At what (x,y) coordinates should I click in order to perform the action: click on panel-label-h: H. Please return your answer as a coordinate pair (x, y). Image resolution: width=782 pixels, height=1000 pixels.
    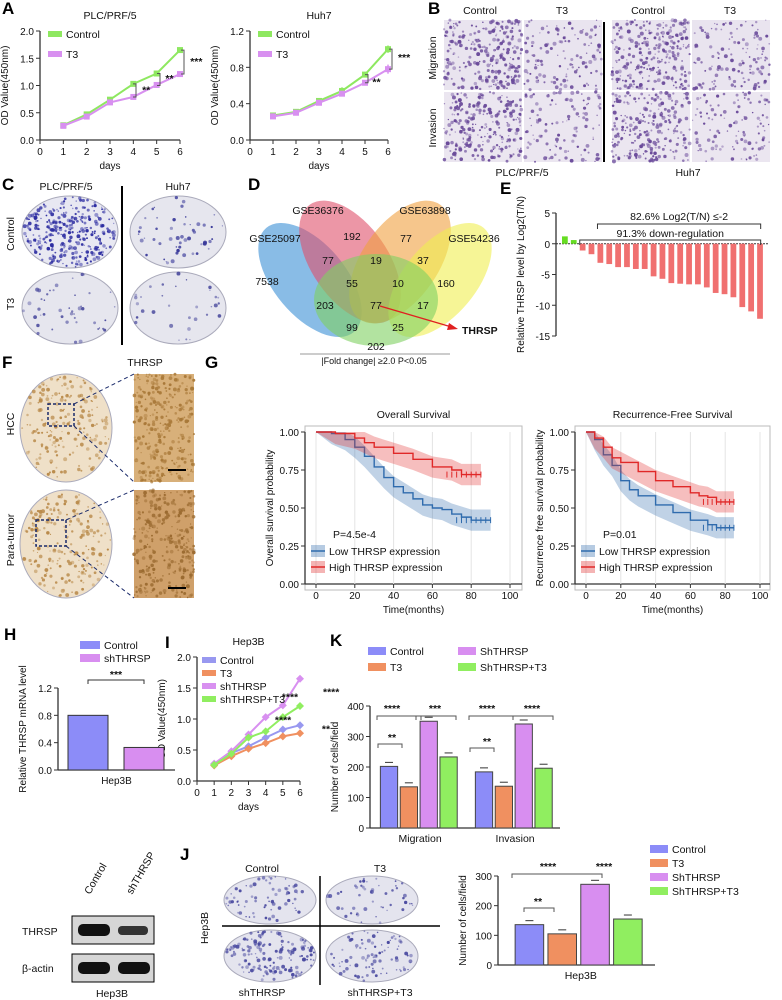
    Looking at the image, I should click on (10, 634).